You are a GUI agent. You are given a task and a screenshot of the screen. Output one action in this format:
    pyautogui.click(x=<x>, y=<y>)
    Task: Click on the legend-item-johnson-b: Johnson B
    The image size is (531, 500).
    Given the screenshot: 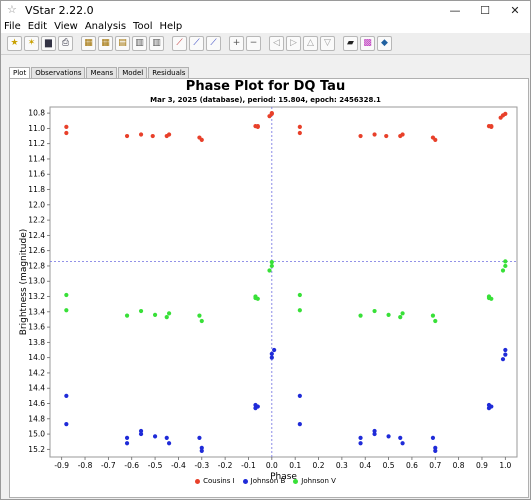 What is the action you would take?
    pyautogui.click(x=263, y=481)
    